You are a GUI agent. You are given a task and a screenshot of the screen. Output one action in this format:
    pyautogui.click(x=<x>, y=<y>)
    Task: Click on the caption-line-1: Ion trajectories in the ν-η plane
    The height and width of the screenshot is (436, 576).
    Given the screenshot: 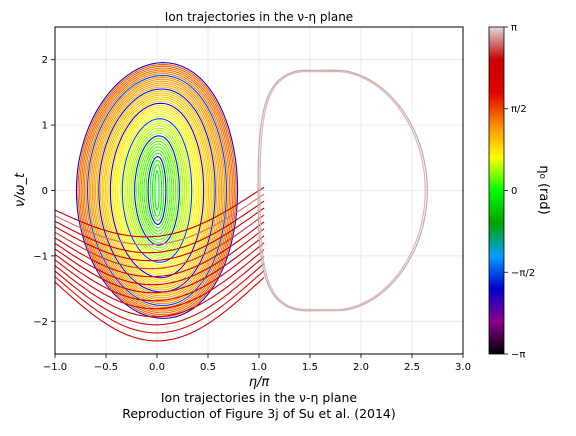 What is the action you would take?
    pyautogui.click(x=259, y=397)
    